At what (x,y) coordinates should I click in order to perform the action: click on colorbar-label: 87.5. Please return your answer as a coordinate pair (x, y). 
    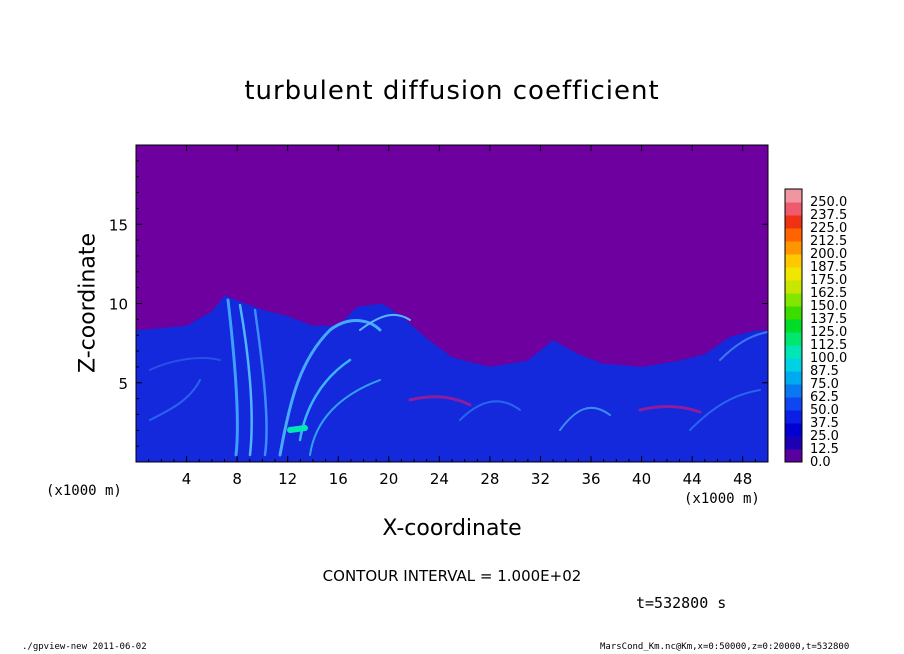
    Looking at the image, I should click on (824, 371).